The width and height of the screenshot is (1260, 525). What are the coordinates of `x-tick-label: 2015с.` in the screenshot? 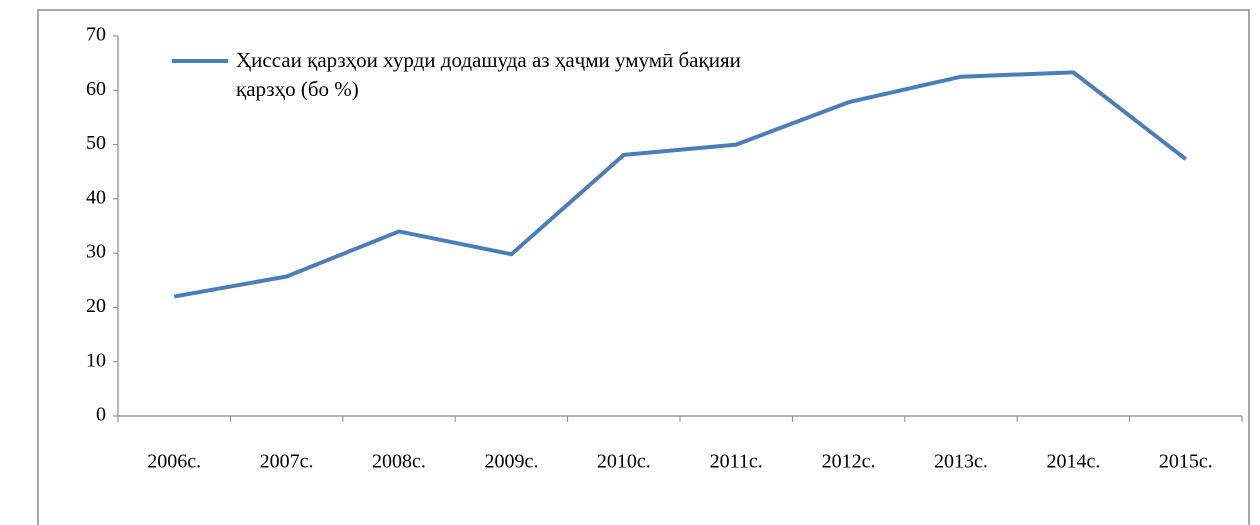 It's located at (1186, 462).